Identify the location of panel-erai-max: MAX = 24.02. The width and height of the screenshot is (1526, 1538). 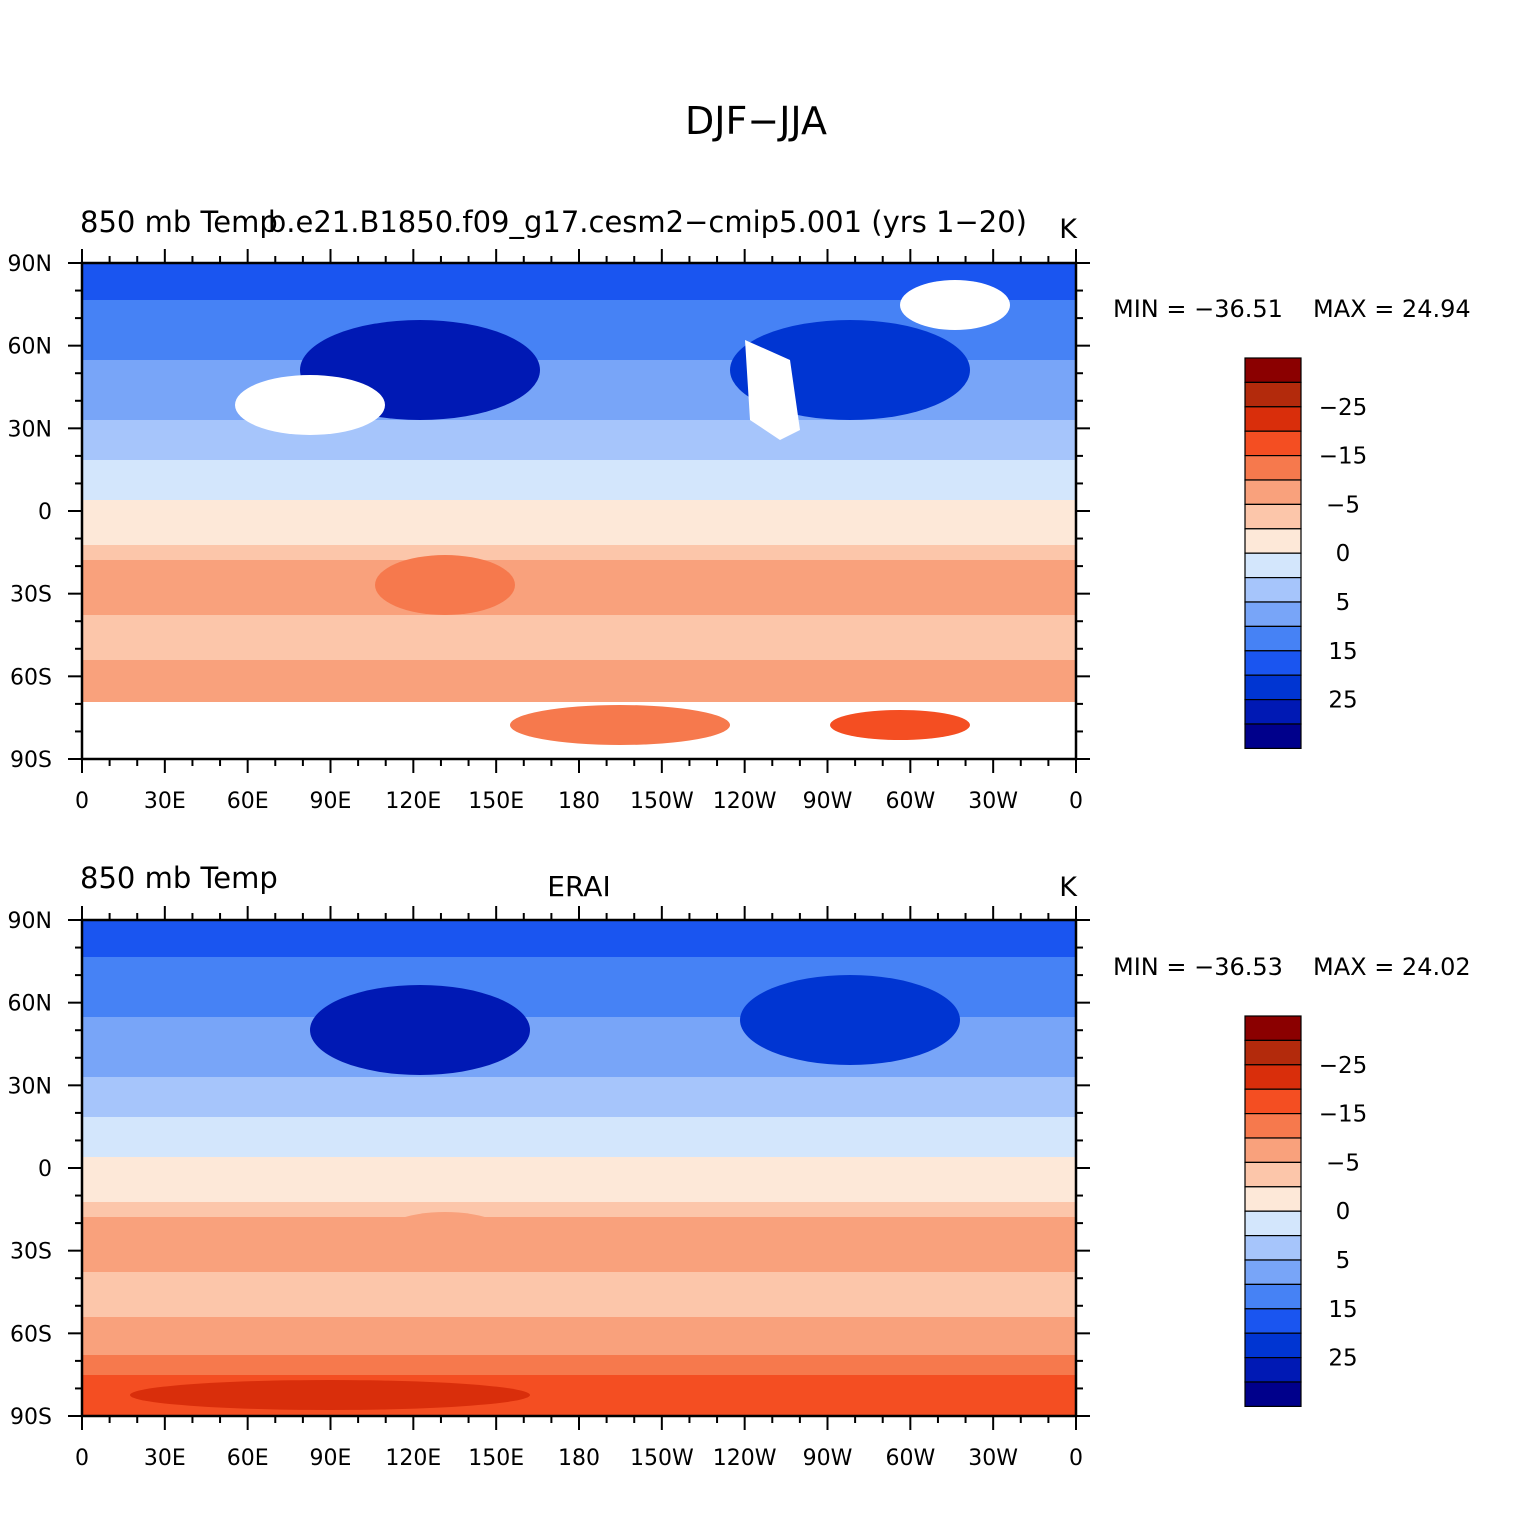
(1392, 967).